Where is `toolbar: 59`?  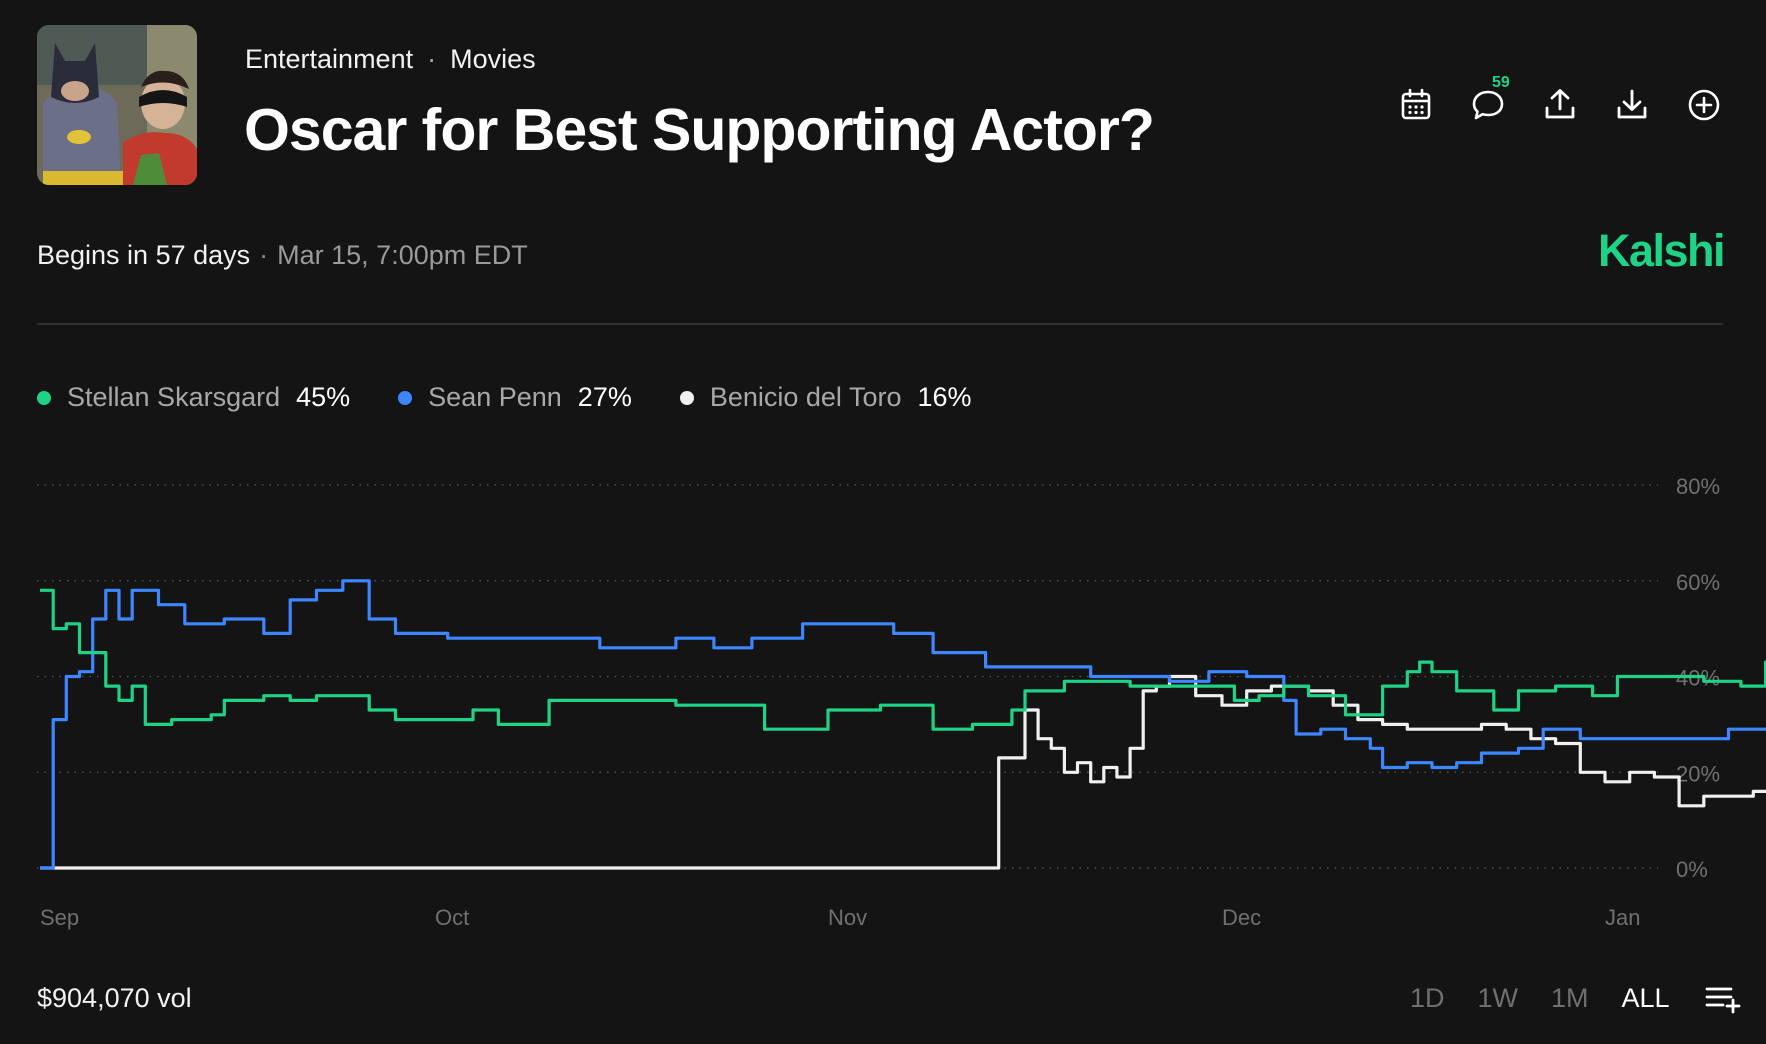
toolbar: 59 is located at coordinates (1560, 102).